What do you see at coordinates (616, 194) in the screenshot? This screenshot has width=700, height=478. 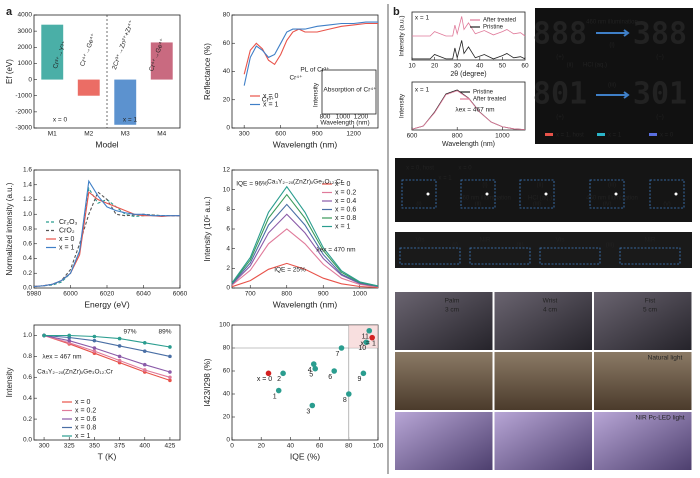 I see `spot` at bounding box center [616, 194].